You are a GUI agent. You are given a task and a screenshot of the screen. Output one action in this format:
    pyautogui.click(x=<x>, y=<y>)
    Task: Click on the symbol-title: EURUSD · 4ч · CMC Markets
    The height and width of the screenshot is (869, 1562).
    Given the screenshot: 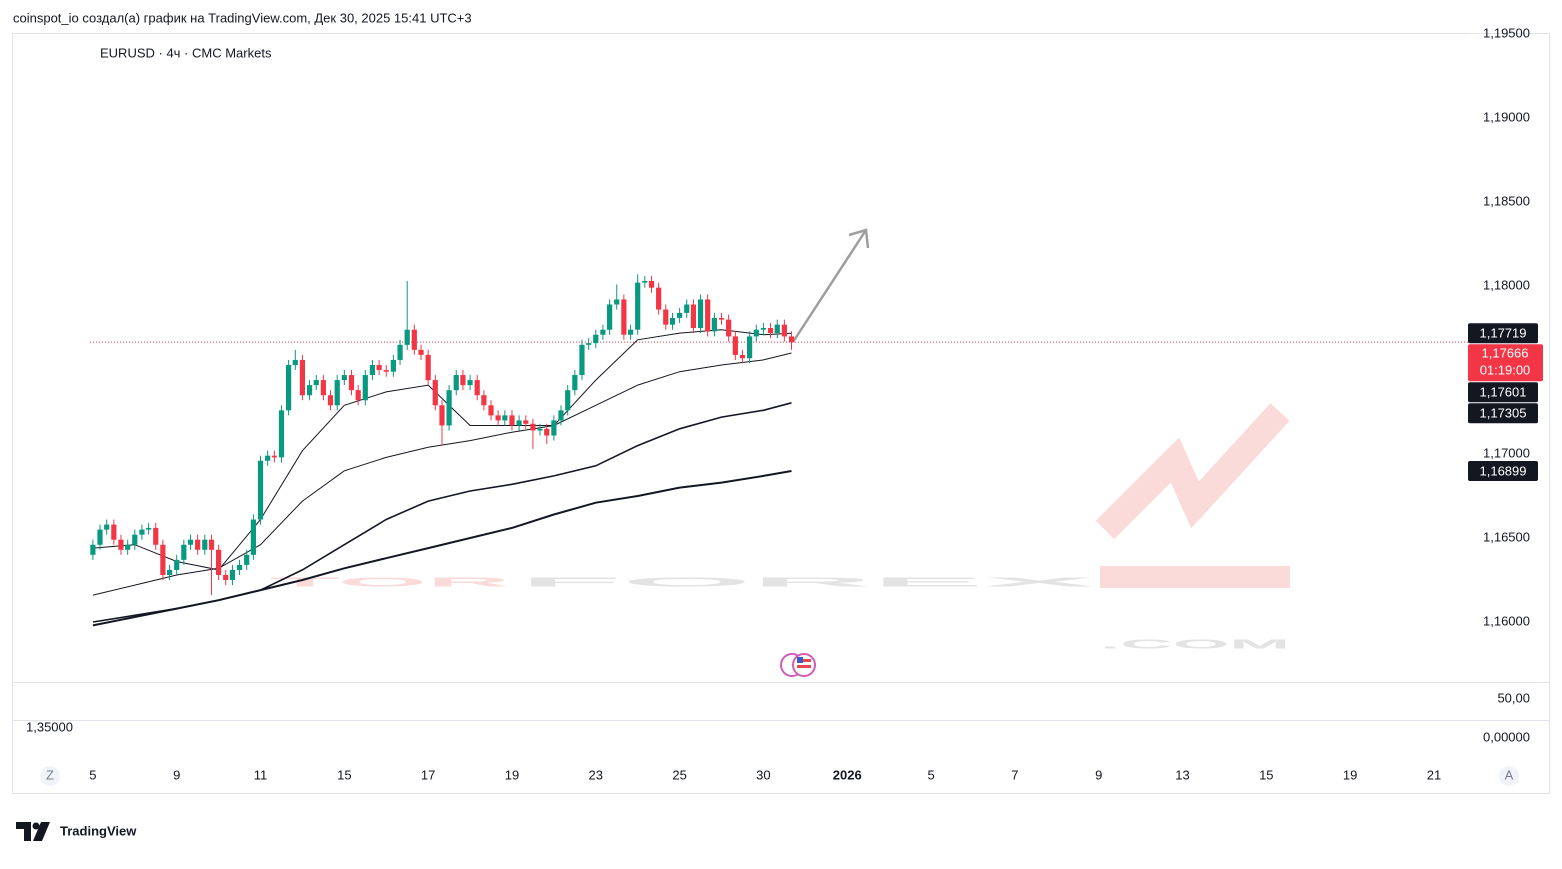 What is the action you would take?
    pyautogui.click(x=186, y=52)
    